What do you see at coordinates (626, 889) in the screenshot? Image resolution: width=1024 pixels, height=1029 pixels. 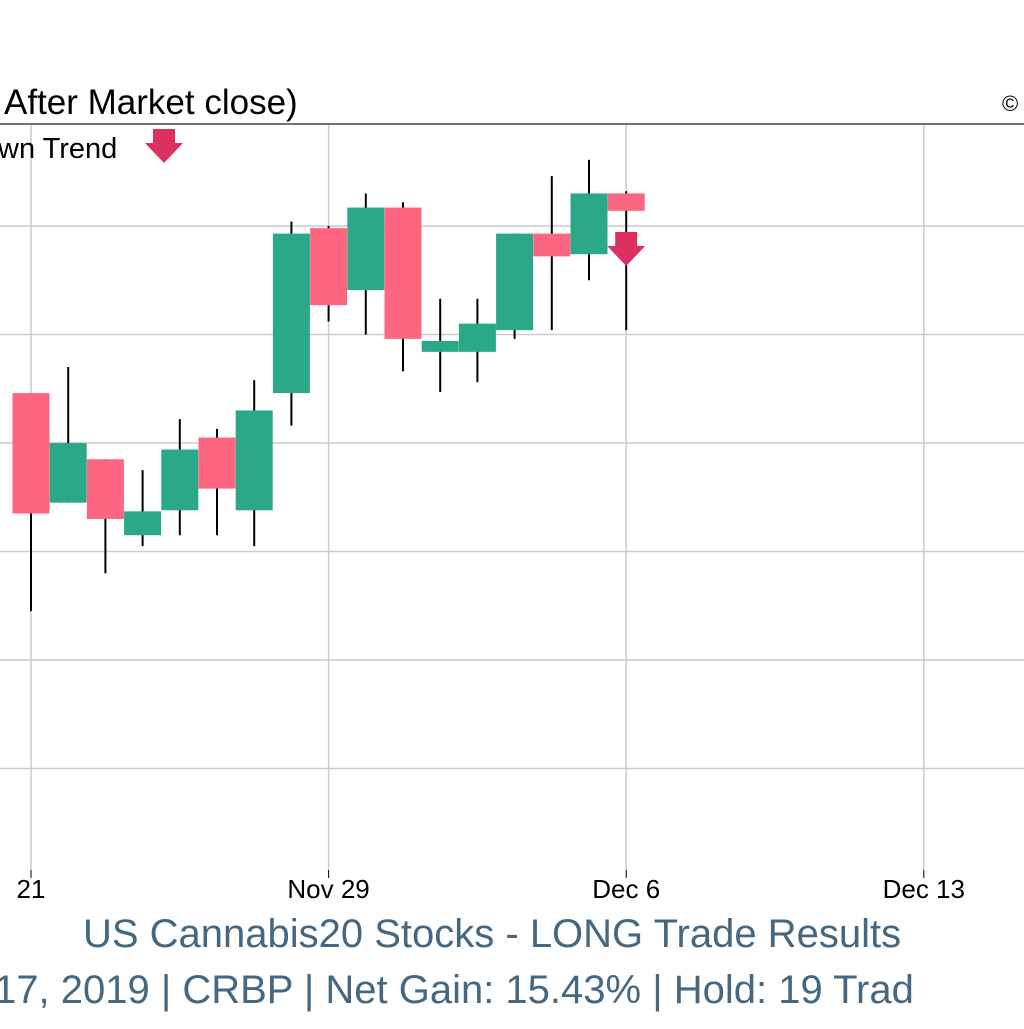 I see `x-tick-label: Dec 6` at bounding box center [626, 889].